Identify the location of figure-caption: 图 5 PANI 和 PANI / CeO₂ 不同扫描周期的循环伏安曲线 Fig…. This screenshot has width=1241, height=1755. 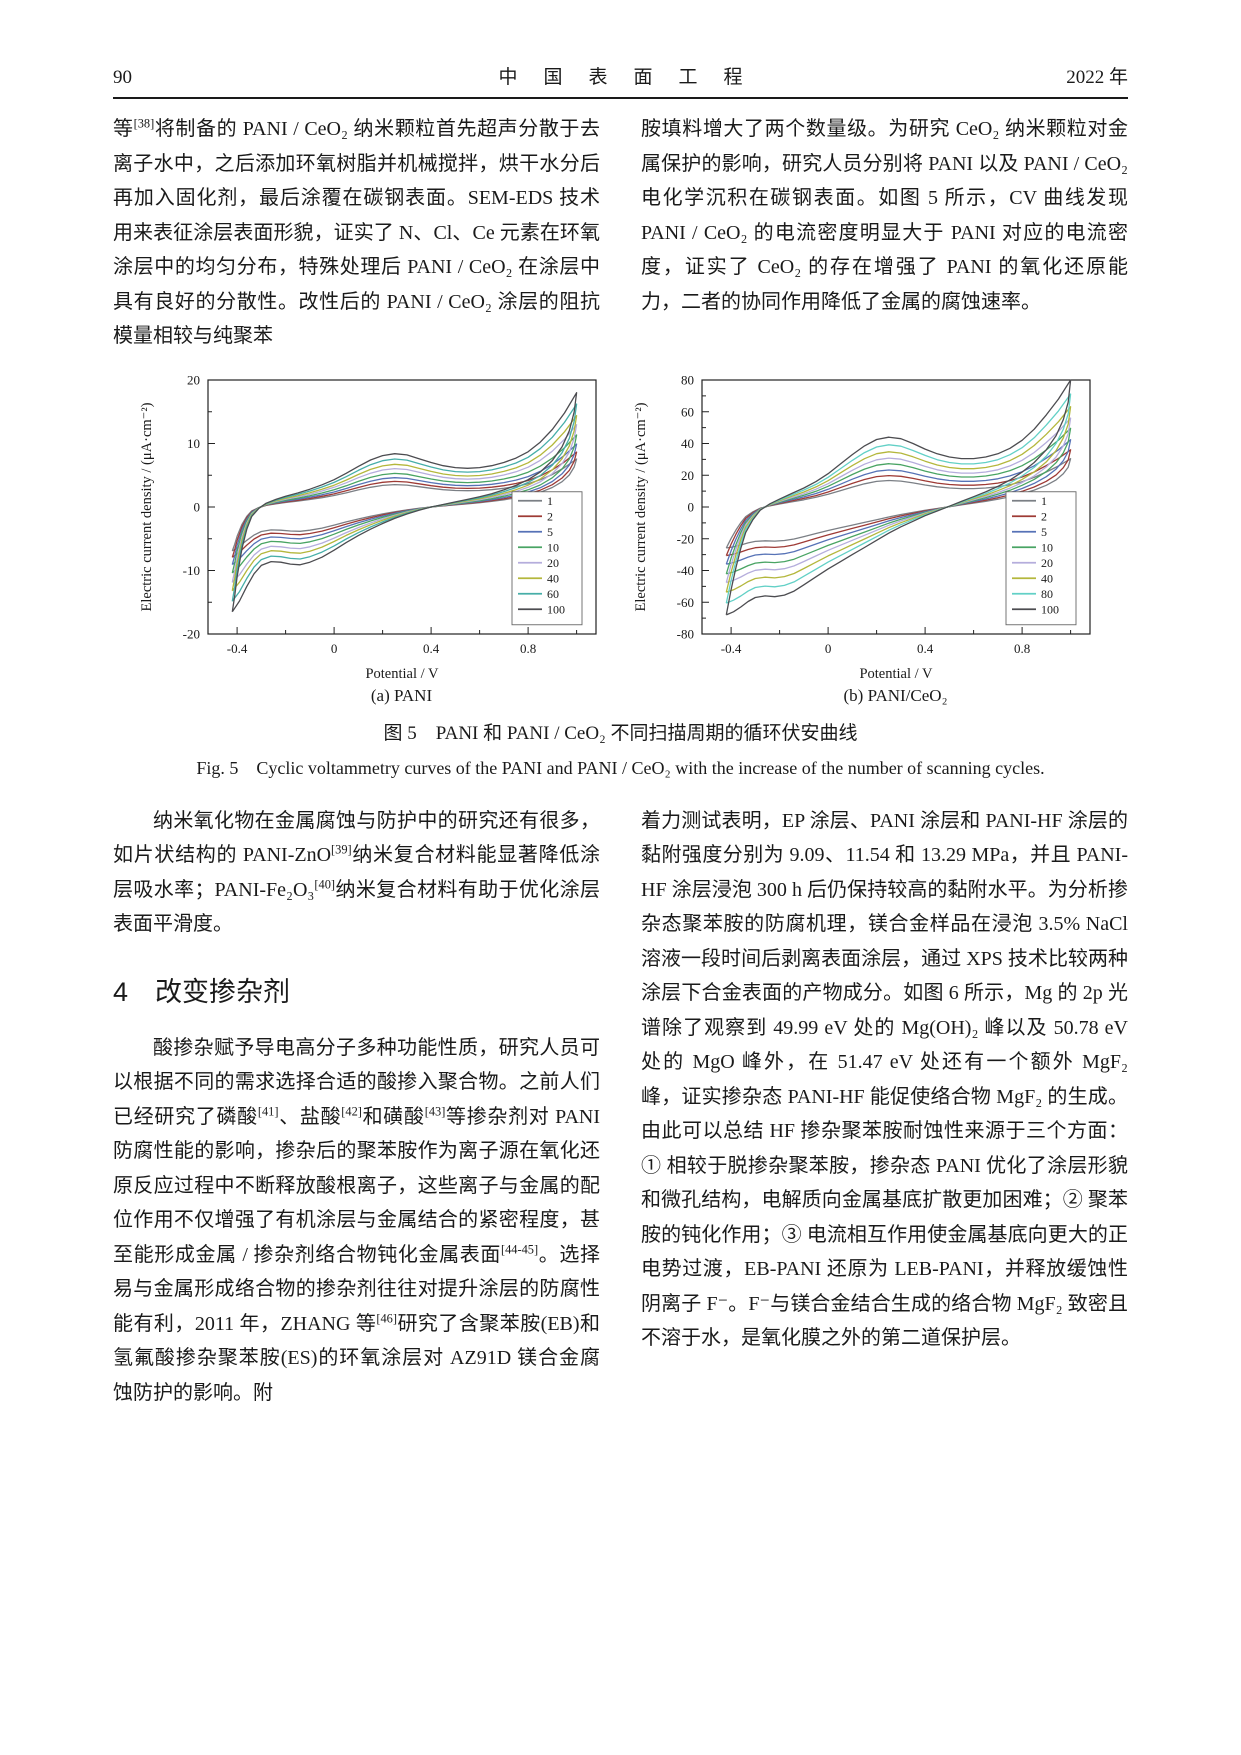
(620, 749).